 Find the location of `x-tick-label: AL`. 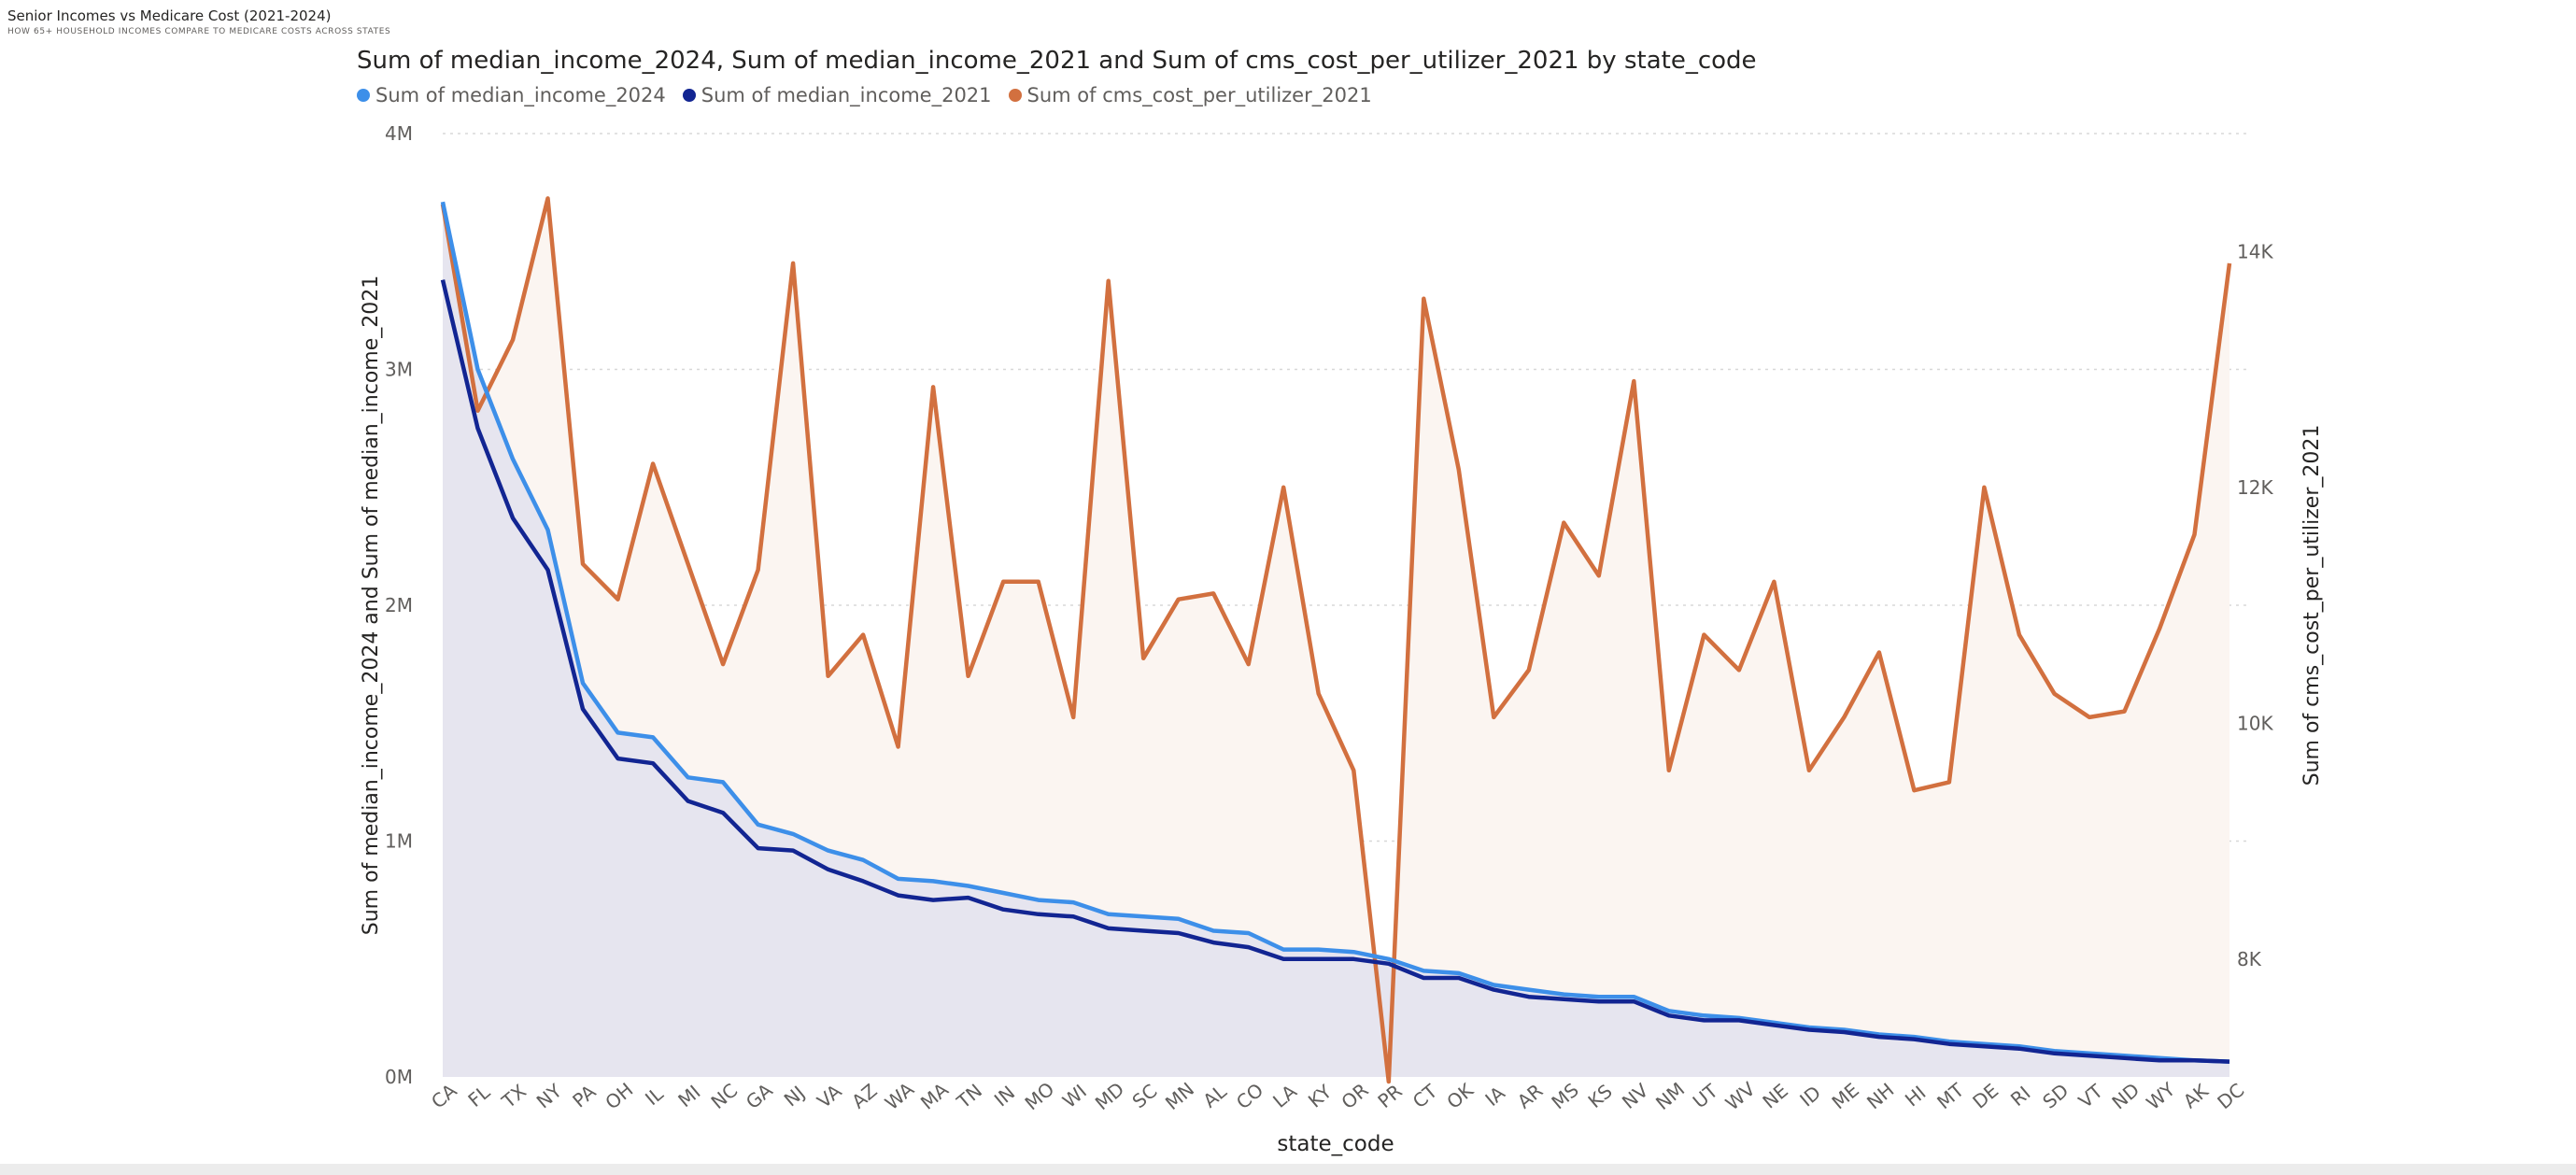

x-tick-label: AL is located at coordinates (1214, 1096).